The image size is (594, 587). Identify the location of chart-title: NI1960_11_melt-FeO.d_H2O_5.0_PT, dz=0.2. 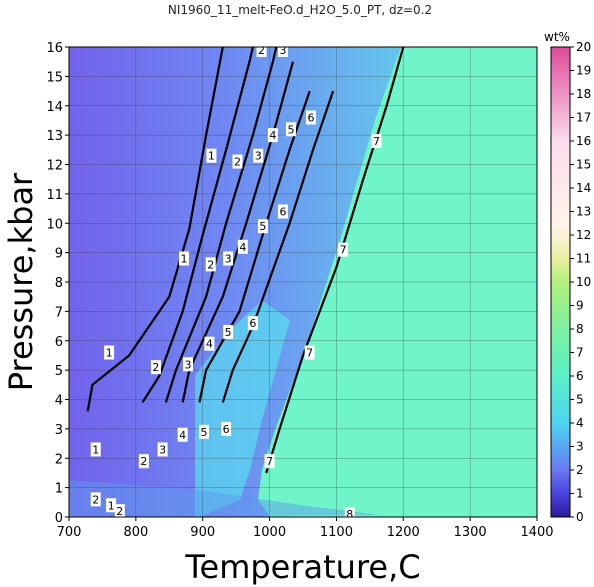
(300, 10).